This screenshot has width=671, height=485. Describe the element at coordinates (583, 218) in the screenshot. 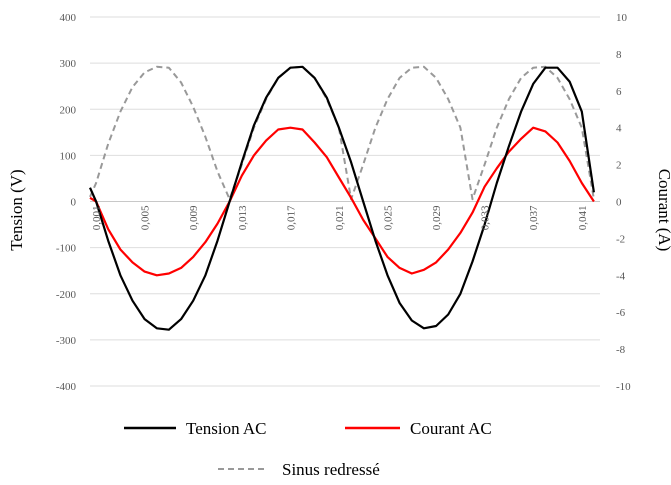

I see `x-tick-label: 0,041` at that location.